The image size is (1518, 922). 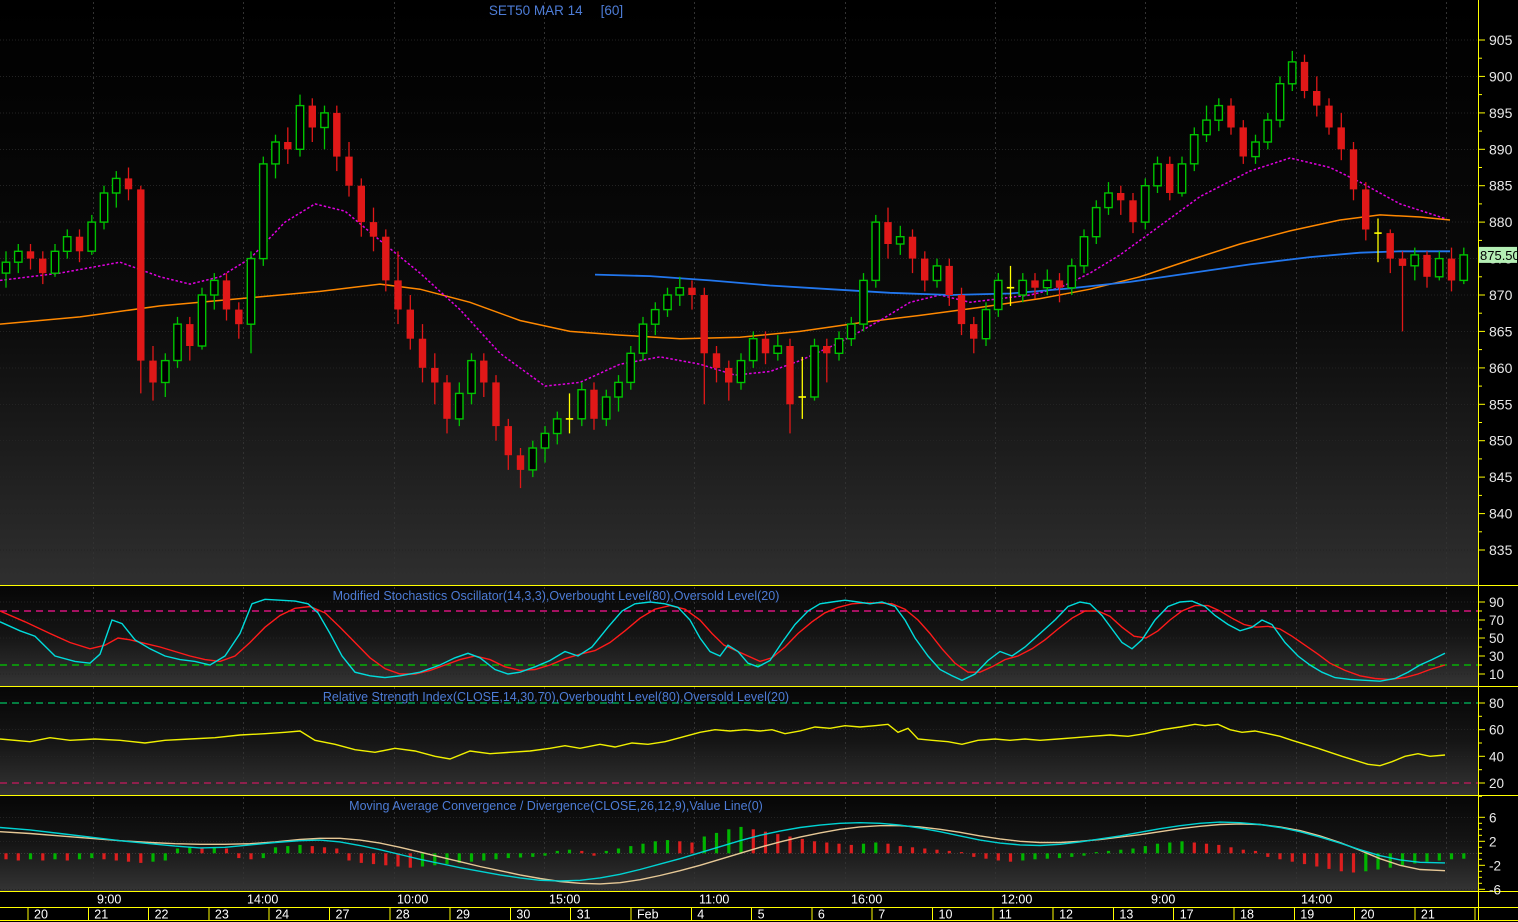 What do you see at coordinates (1126, 915) in the screenshot?
I see `svg-text: 13` at bounding box center [1126, 915].